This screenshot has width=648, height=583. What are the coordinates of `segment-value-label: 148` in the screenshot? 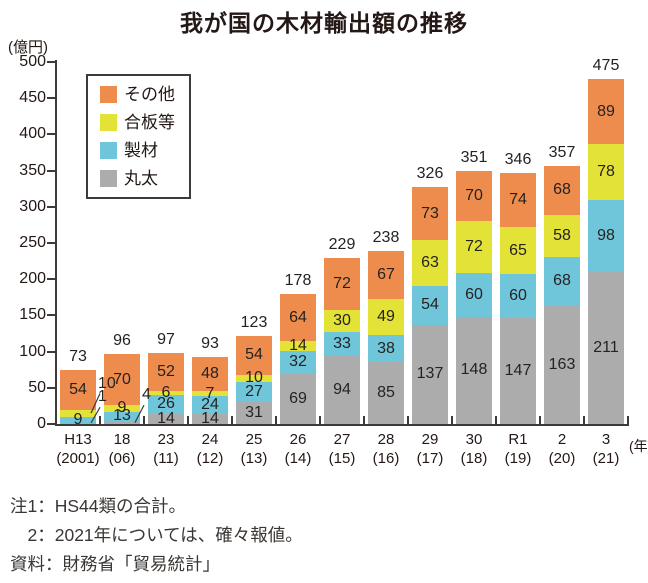 It's located at (474, 370).